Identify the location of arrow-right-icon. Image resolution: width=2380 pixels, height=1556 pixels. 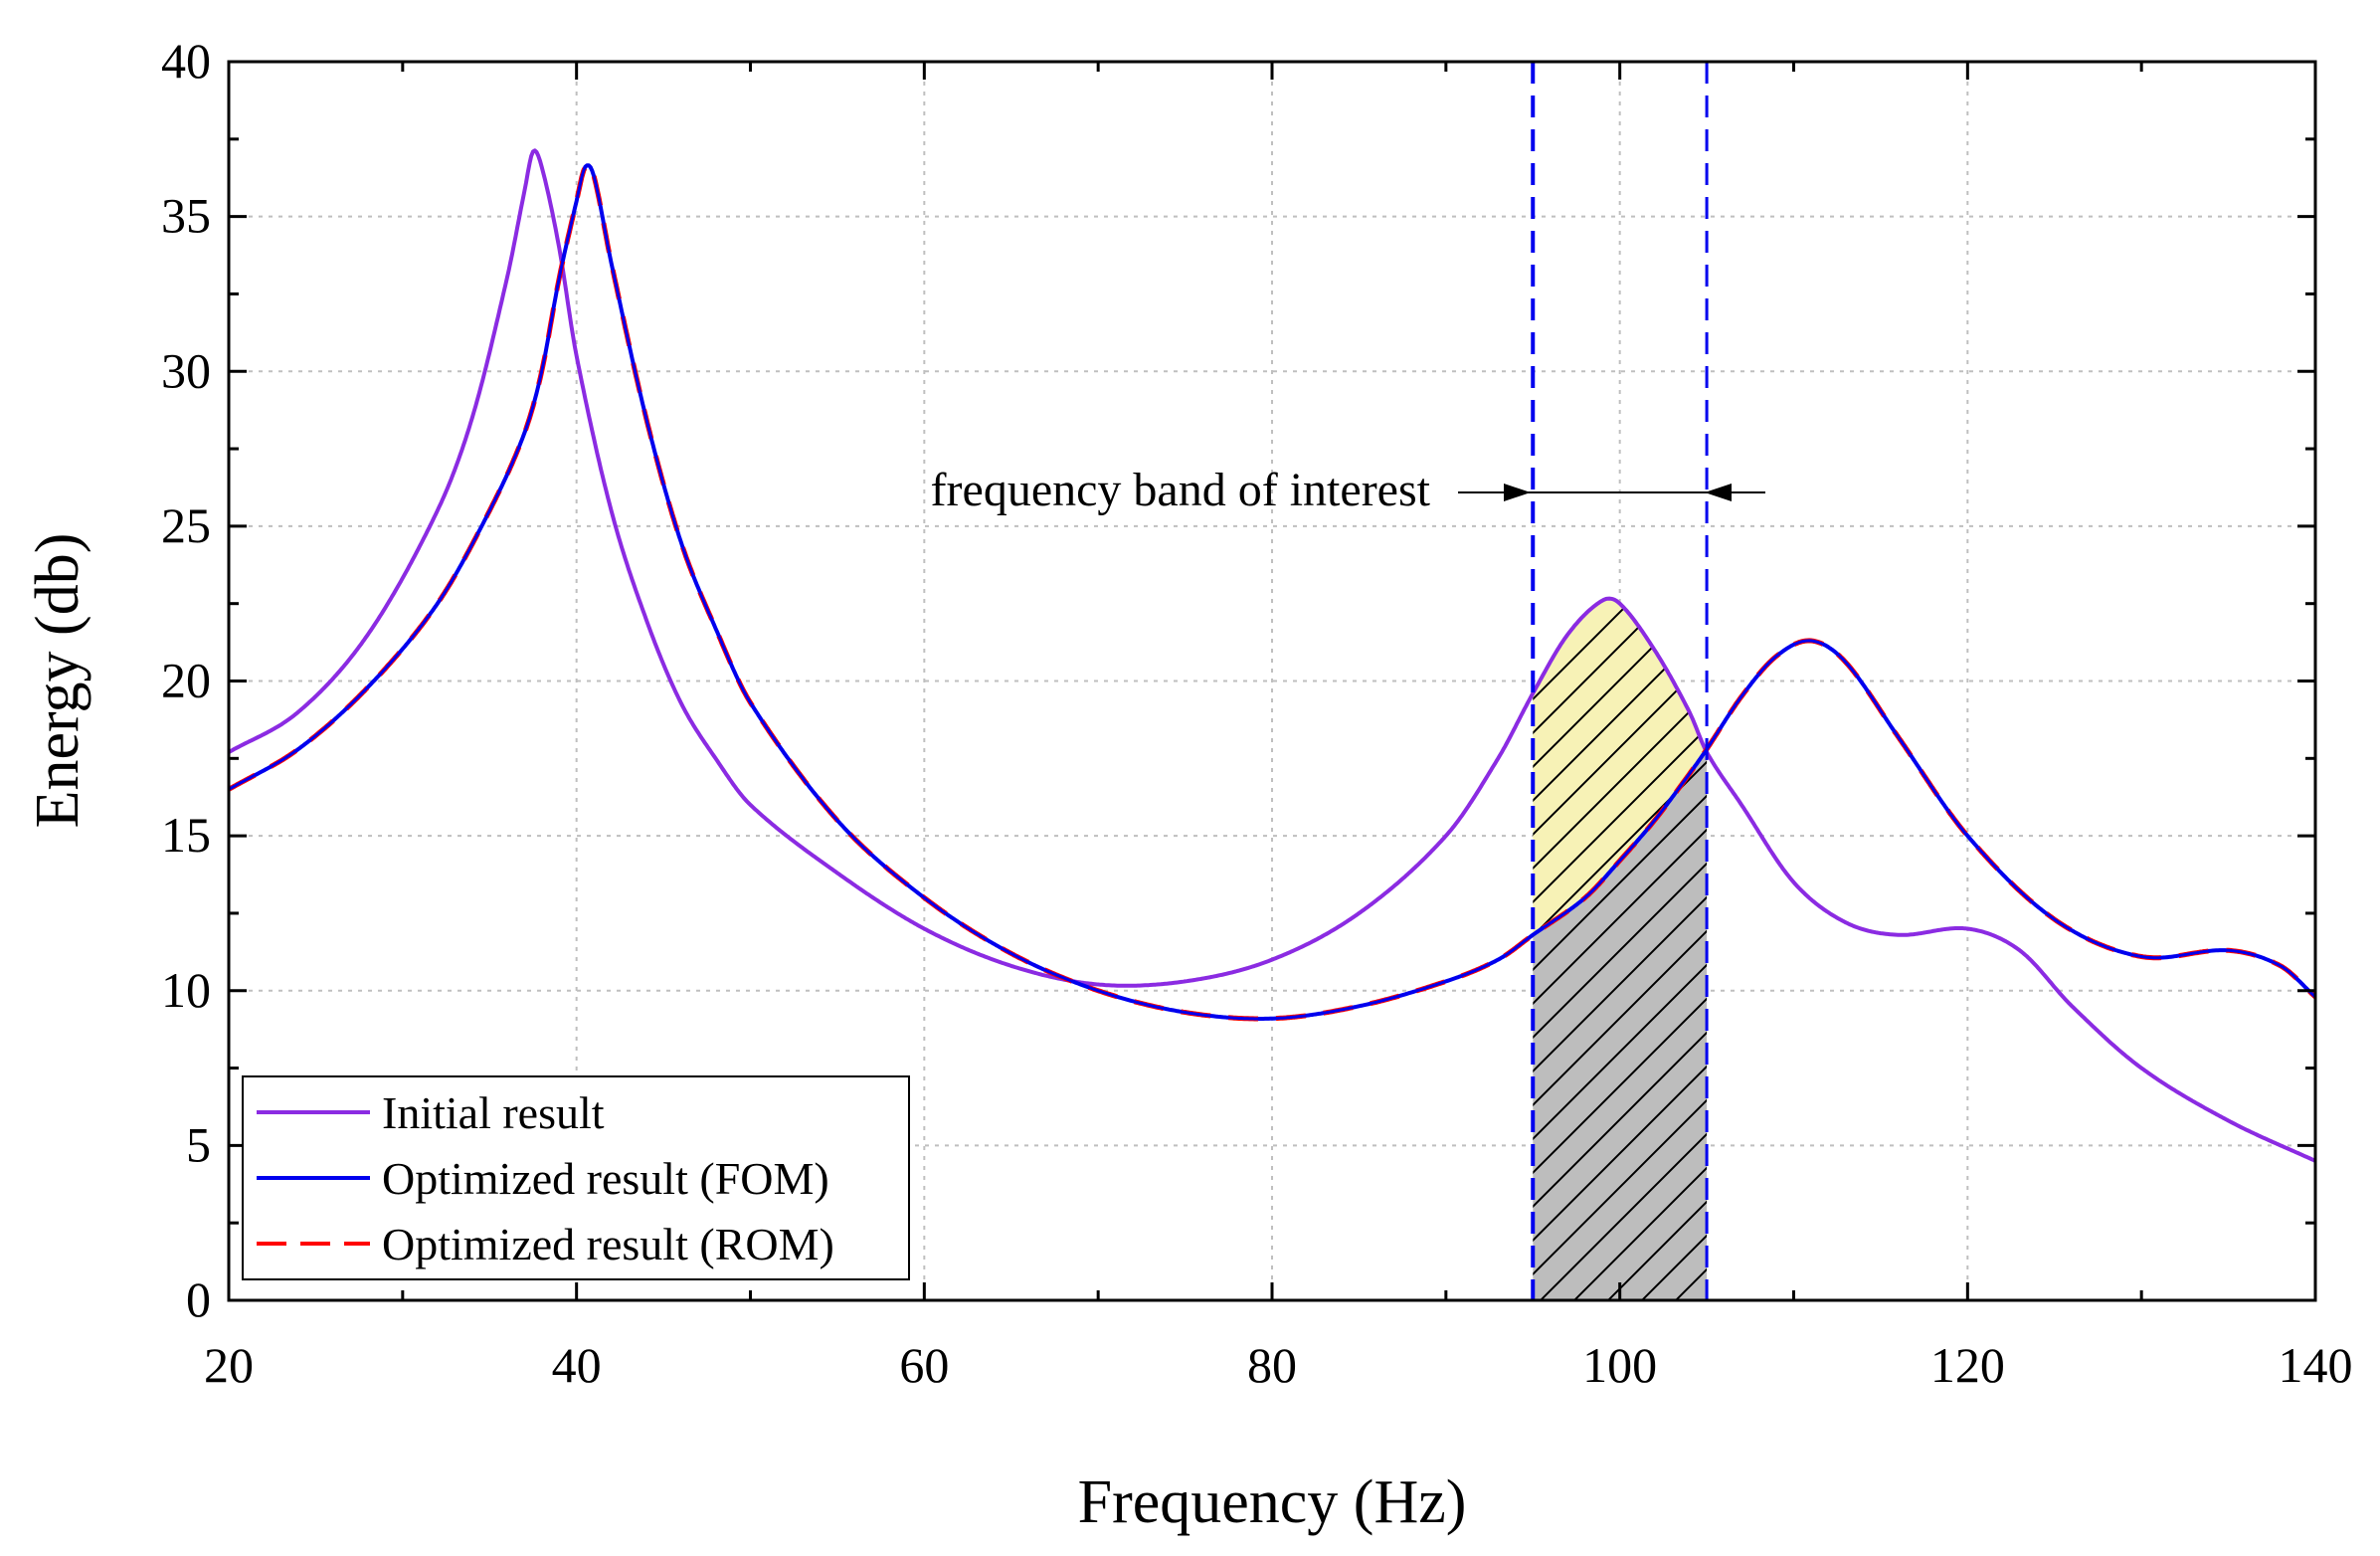
(1517, 492).